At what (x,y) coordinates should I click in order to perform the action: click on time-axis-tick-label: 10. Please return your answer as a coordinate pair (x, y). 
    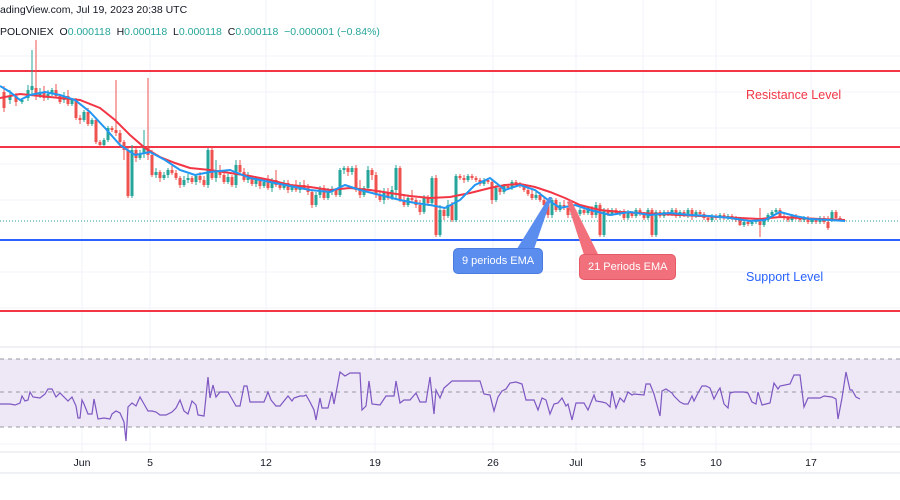
    Looking at the image, I should click on (716, 463).